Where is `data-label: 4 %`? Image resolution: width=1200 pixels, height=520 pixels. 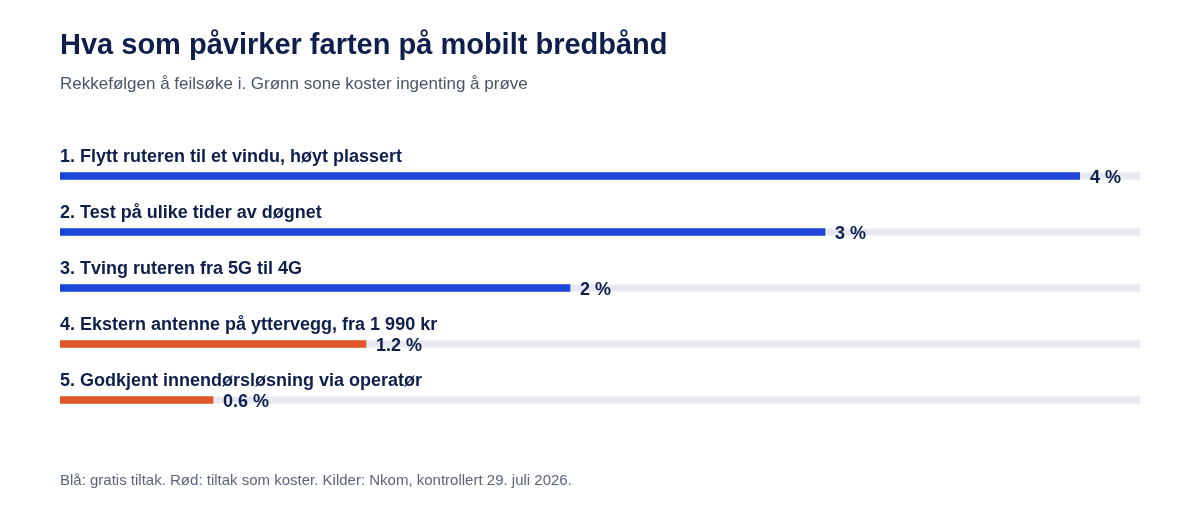 data-label: 4 % is located at coordinates (1106, 177).